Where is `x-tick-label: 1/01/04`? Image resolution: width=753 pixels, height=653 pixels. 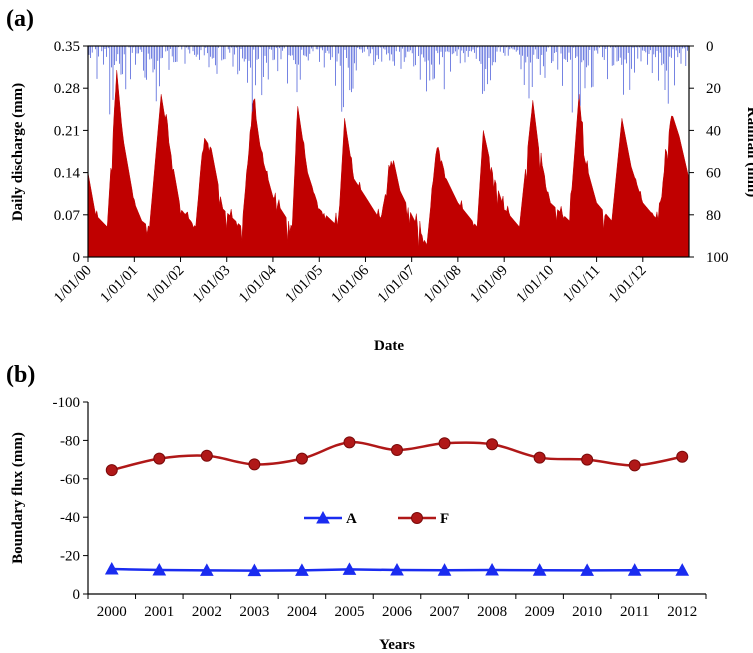
x-tick-label: 1/01/04 is located at coordinates (258, 284).